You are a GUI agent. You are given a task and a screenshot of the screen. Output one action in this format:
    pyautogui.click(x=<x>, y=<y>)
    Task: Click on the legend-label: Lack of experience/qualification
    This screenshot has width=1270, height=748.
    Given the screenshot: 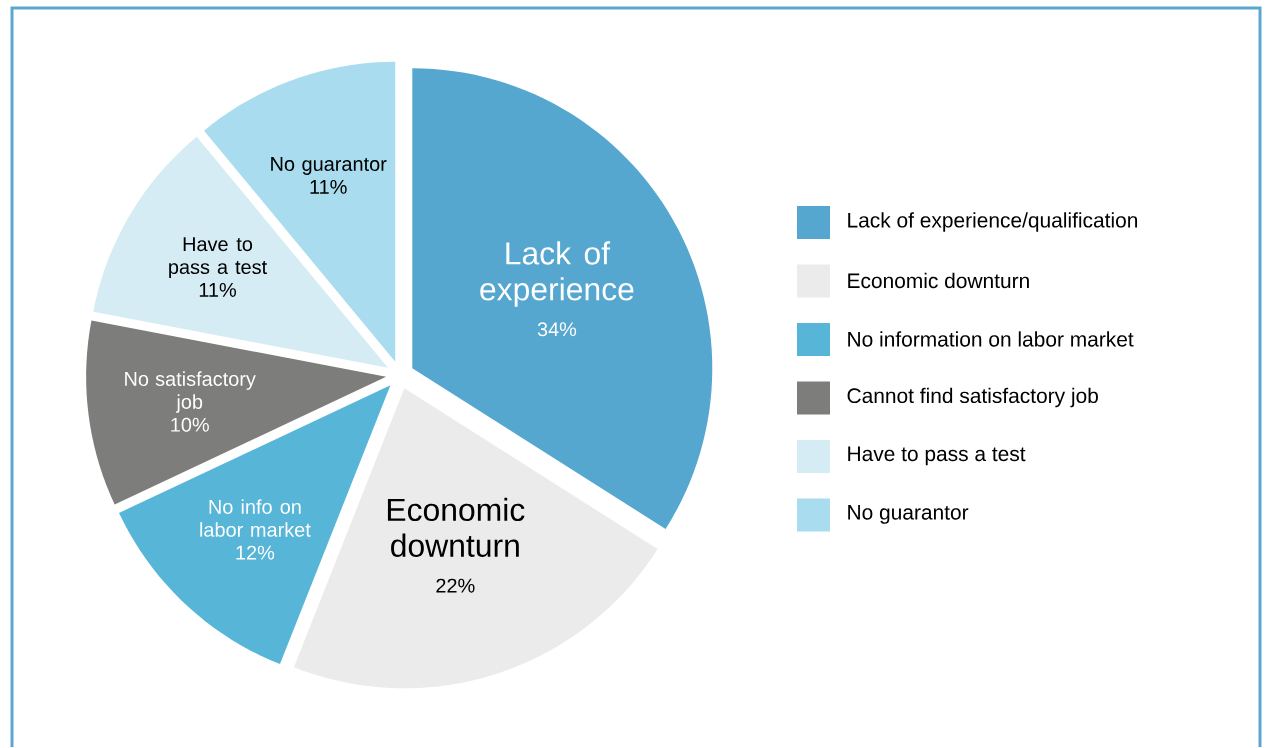 What is the action you would take?
    pyautogui.click(x=993, y=222)
    